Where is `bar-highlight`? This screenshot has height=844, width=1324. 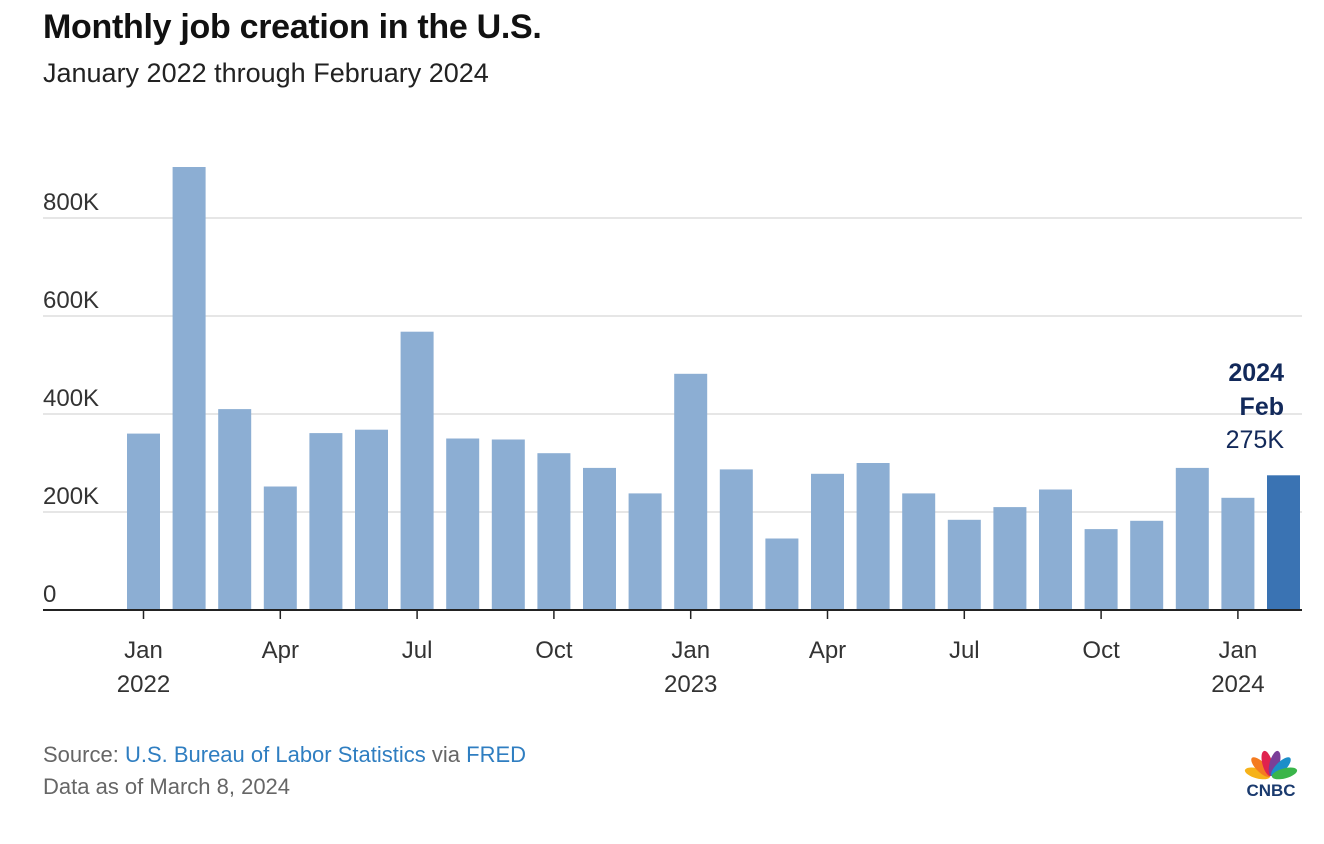
bar-highlight is located at coordinates (1283, 543).